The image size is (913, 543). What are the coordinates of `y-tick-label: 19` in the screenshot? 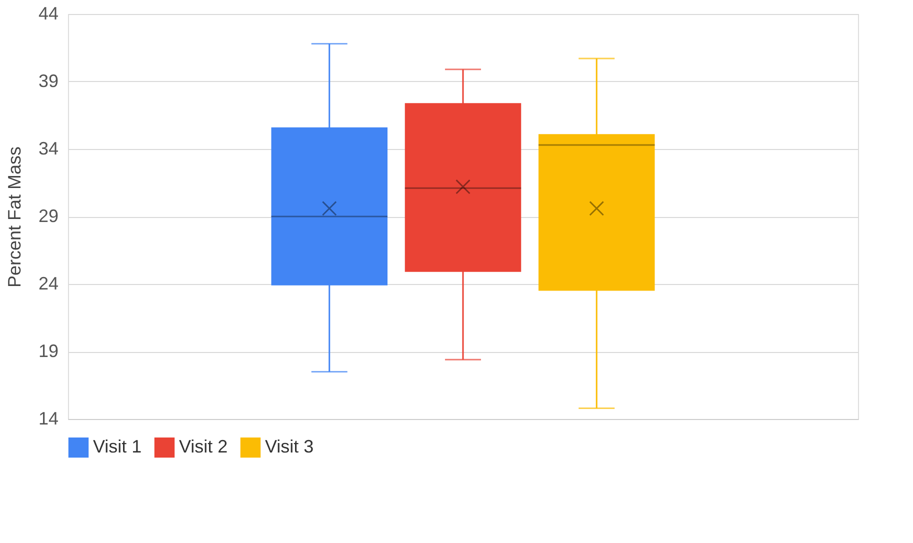 It's located at (48, 351).